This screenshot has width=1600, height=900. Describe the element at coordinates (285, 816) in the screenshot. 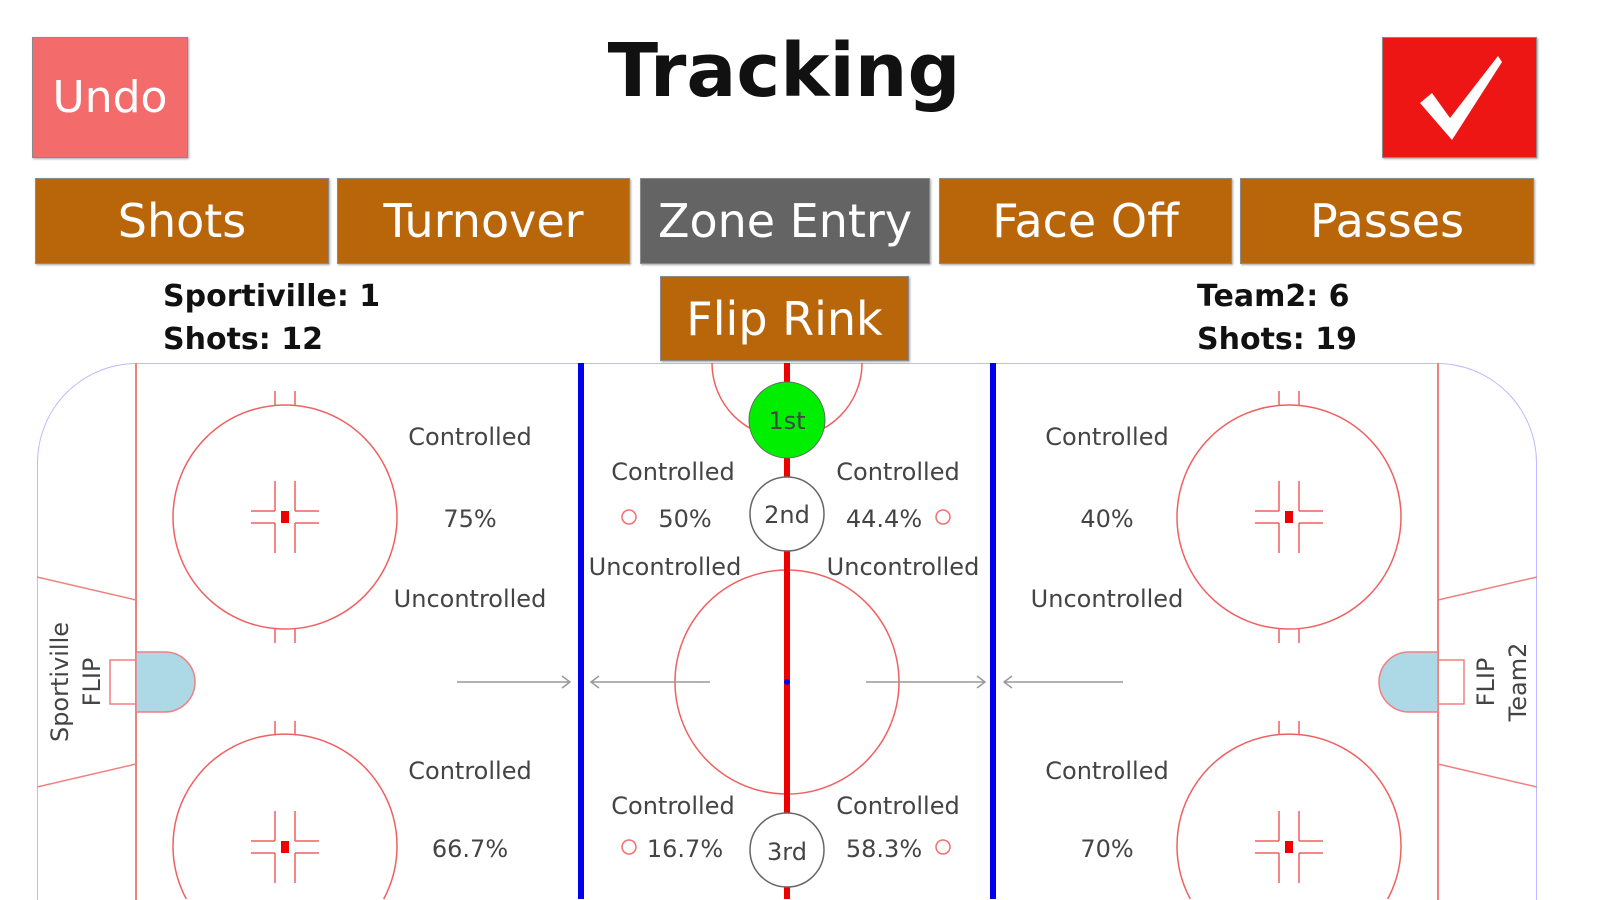

I see `faceoff-circle-left-bottom` at that location.